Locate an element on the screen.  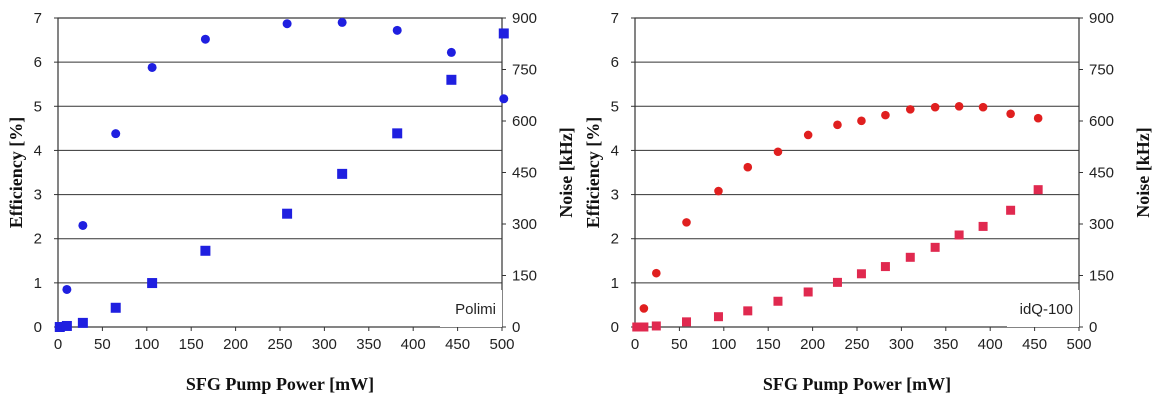
x-tick-label: 50 is located at coordinates (102, 344).